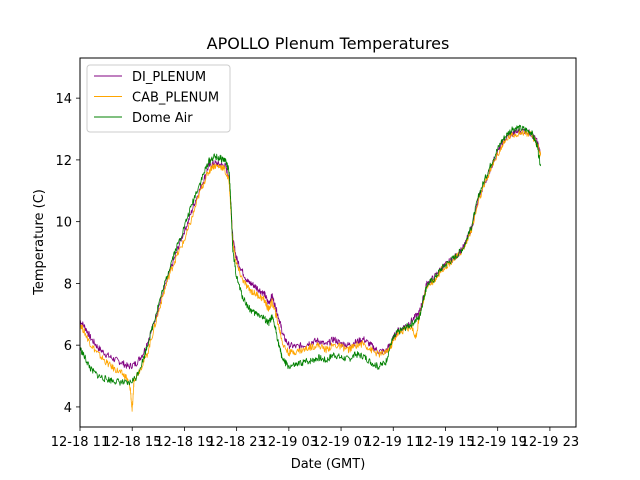  I want to click on x-tick-label: 12-19 07, so click(341, 442).